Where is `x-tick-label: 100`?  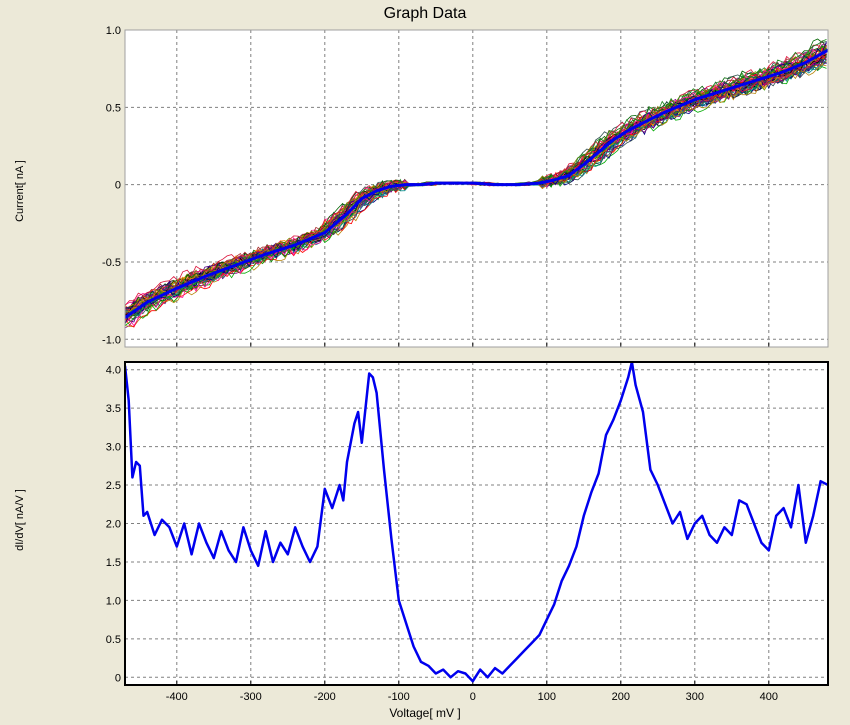
x-tick-label: 100 is located at coordinates (547, 697).